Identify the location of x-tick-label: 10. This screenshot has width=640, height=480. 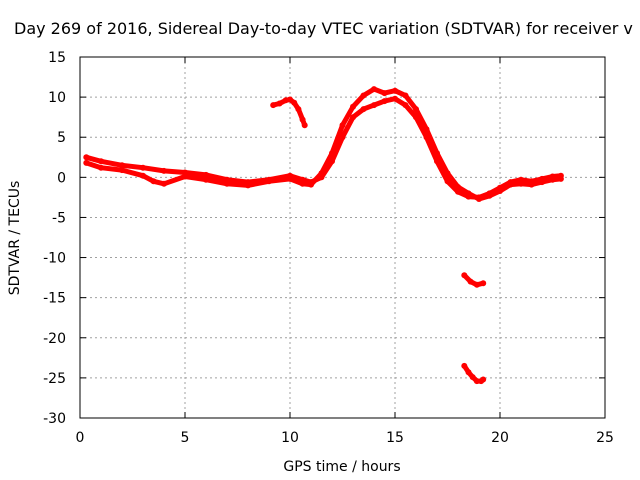
(290, 438).